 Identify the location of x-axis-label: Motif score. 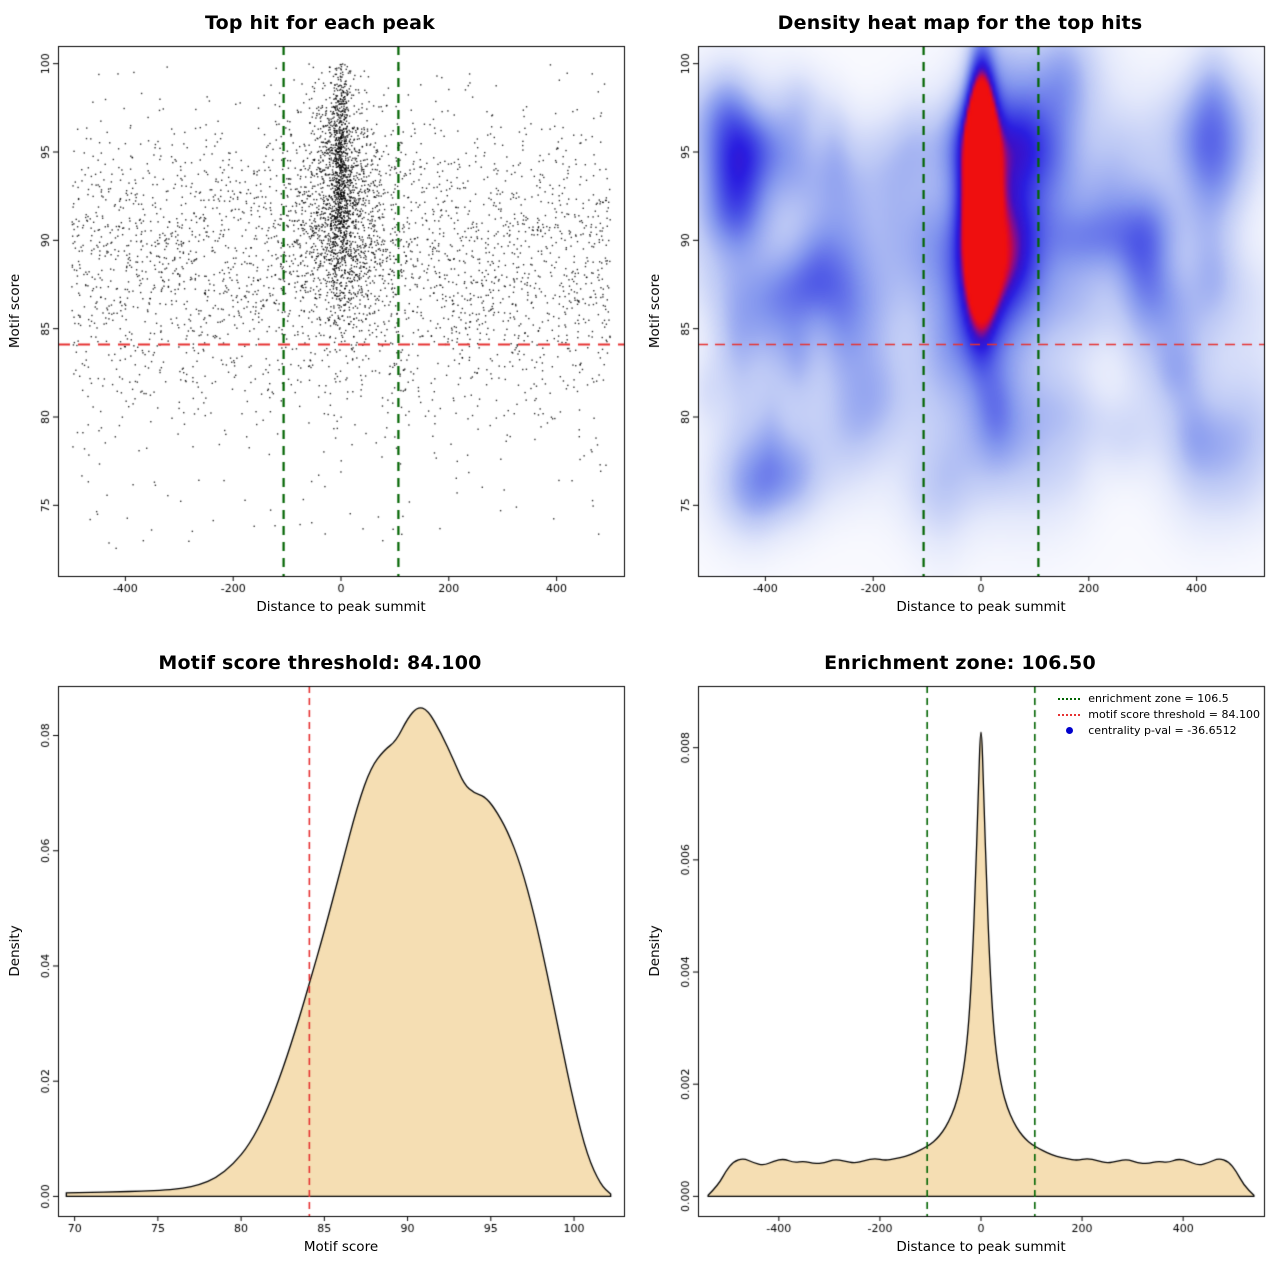
(341, 1247).